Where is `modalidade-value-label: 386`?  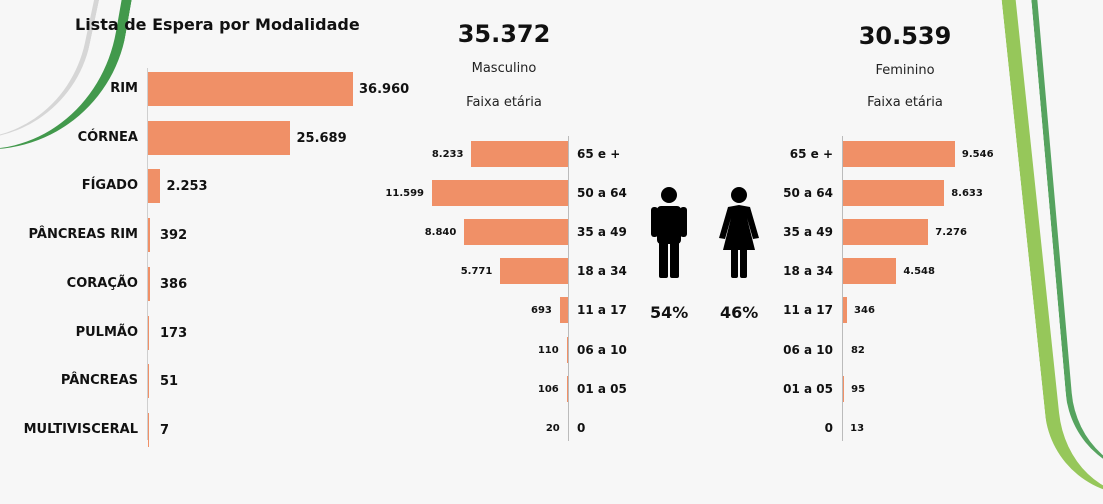
modalidade-value-label: 386 is located at coordinates (174, 284).